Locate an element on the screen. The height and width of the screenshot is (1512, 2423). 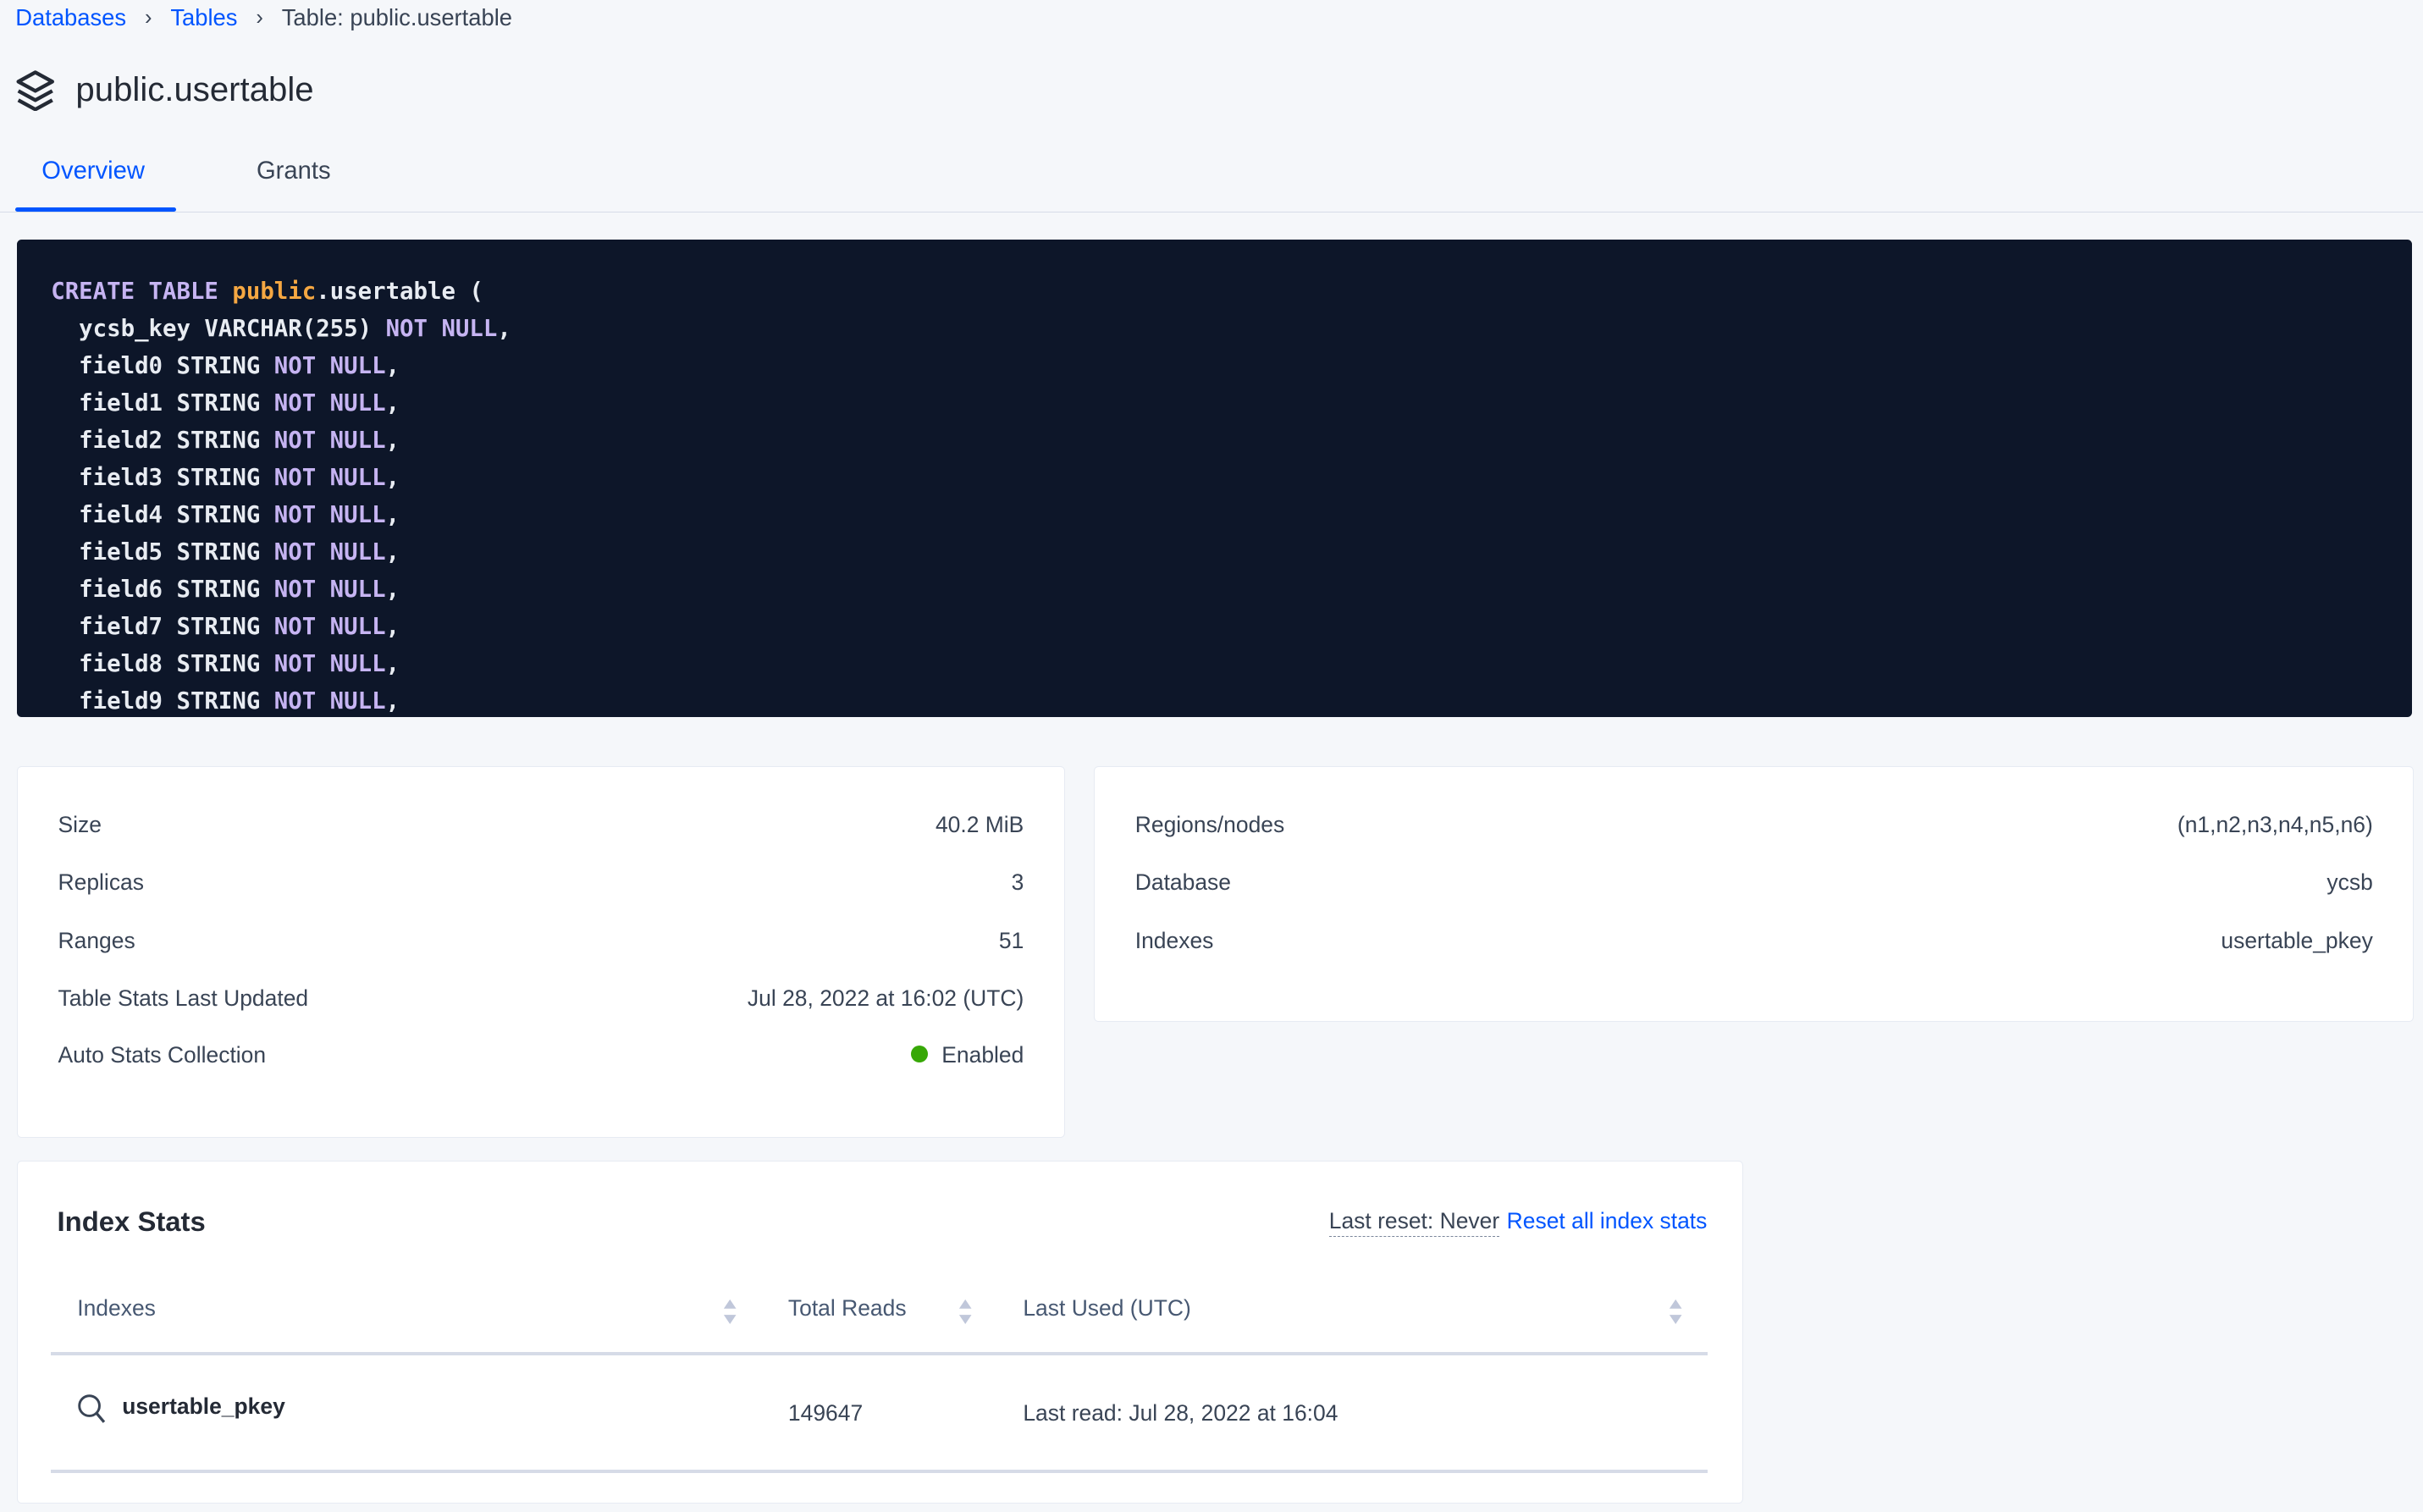
sql-text: field6 STRING is located at coordinates (162, 589).